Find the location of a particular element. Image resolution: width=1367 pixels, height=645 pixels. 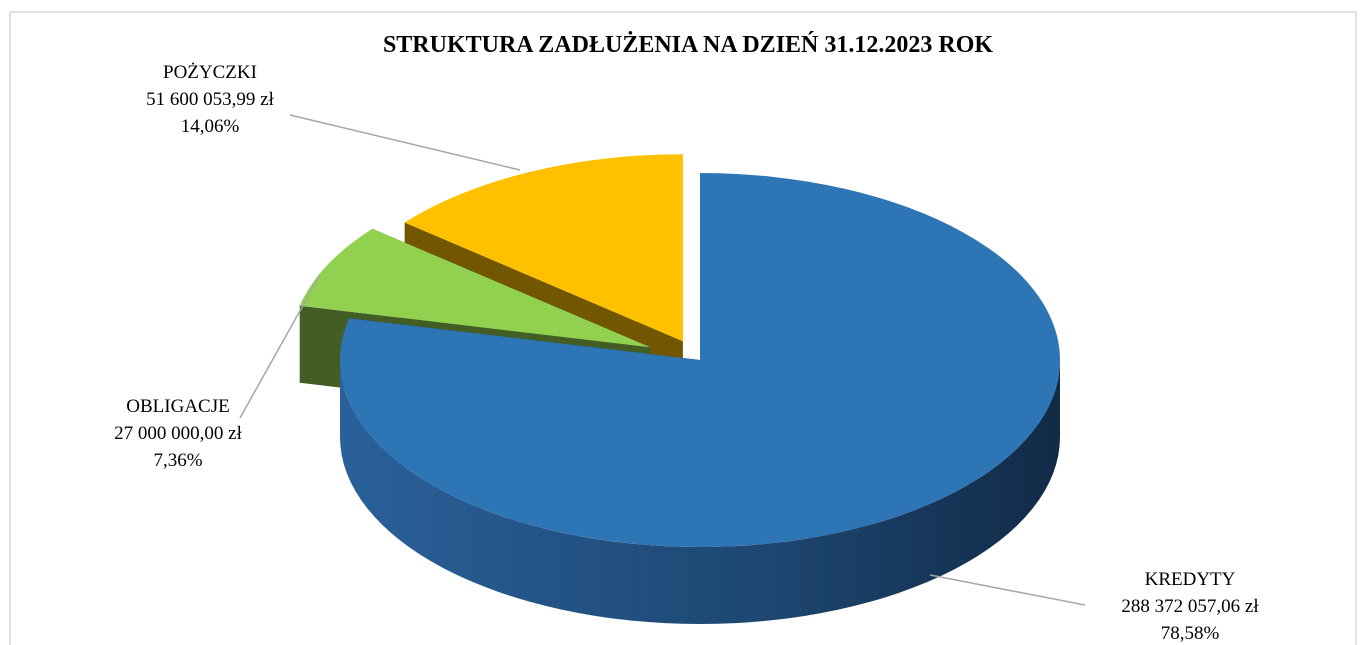

amount-label: 27 000 000,00 zł is located at coordinates (178, 433).